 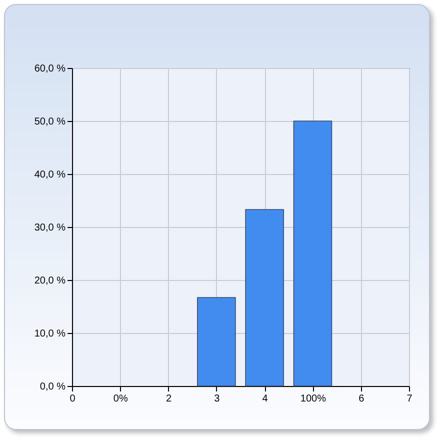 What do you see at coordinates (53, 387) in the screenshot?
I see `y-tick-label: 0,0 %` at bounding box center [53, 387].